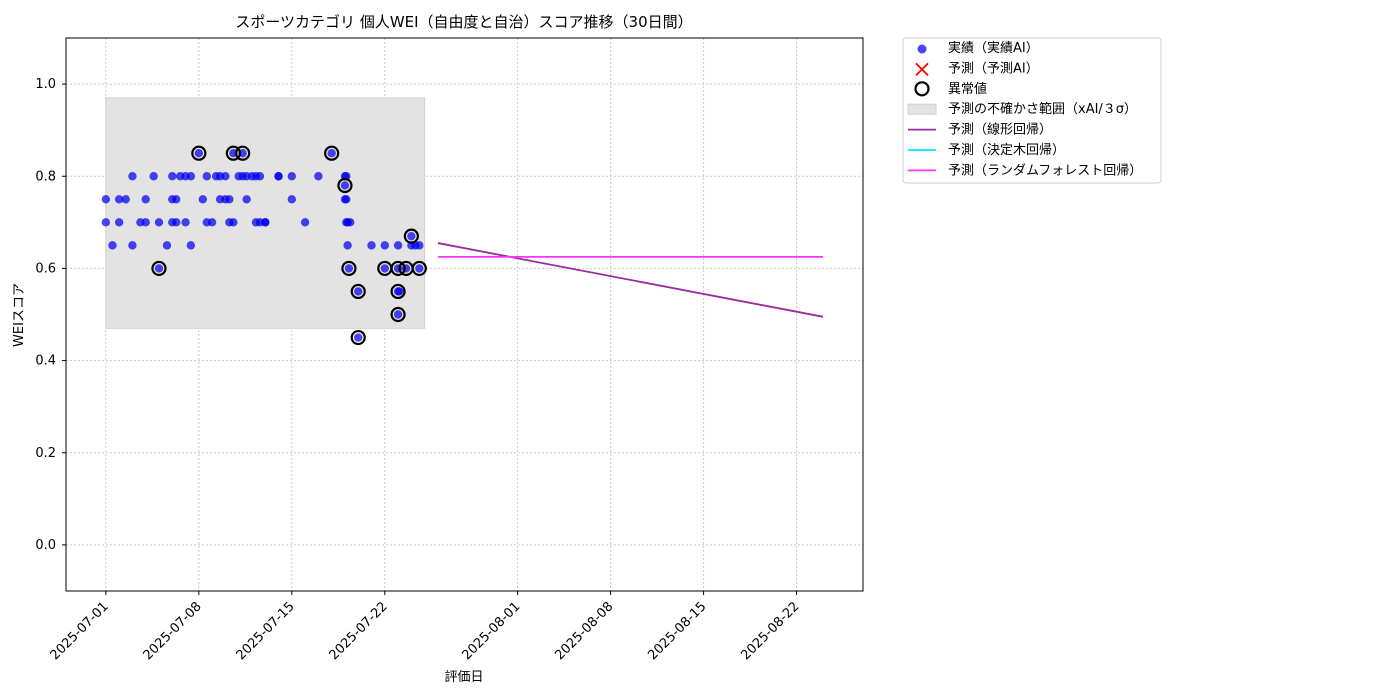  Describe the element at coordinates (50, 315) in the screenshot. I see `y-axis-ticks: 0.0 0.2 0.4 0.6 0.8 1.0` at that location.